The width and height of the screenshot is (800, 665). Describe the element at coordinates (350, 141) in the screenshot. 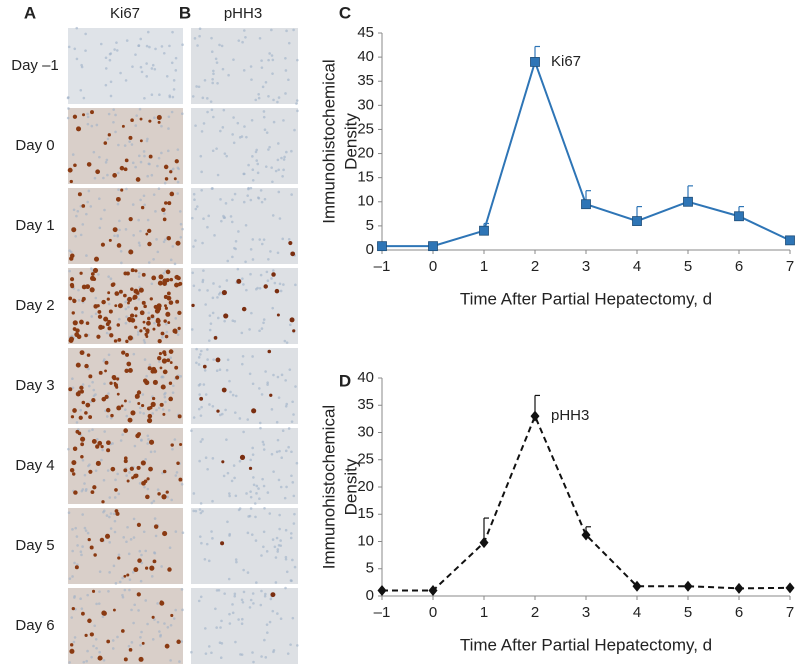

I see `y-axis-label: Density` at that location.